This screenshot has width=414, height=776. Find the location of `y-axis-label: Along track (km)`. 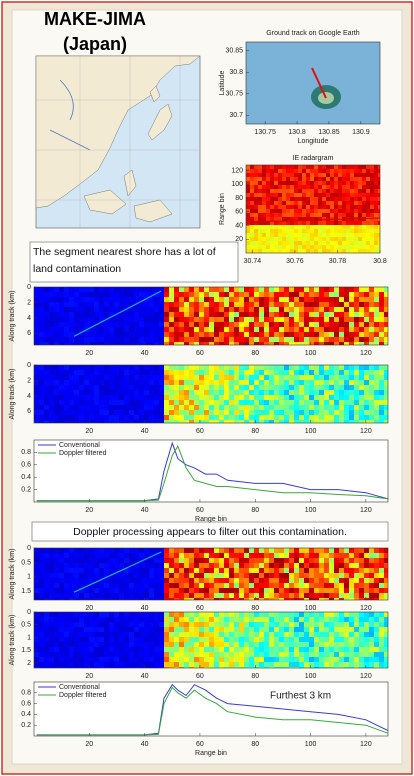

y-axis-label: Along track (km) is located at coordinates (12, 574).